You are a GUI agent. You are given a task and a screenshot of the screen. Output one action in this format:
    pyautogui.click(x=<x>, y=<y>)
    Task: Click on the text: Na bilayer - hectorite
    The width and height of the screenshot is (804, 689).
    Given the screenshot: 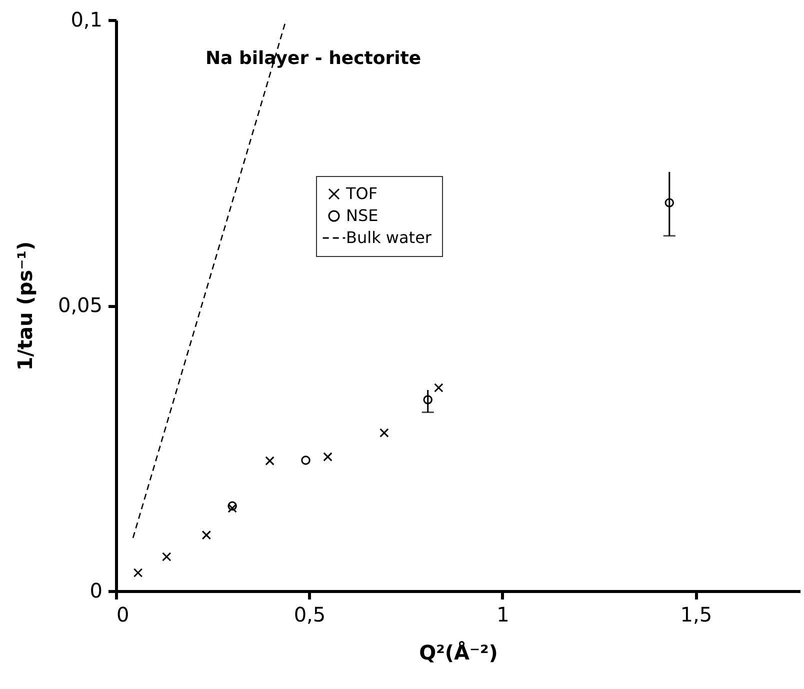 What is the action you would take?
    pyautogui.click(x=313, y=58)
    